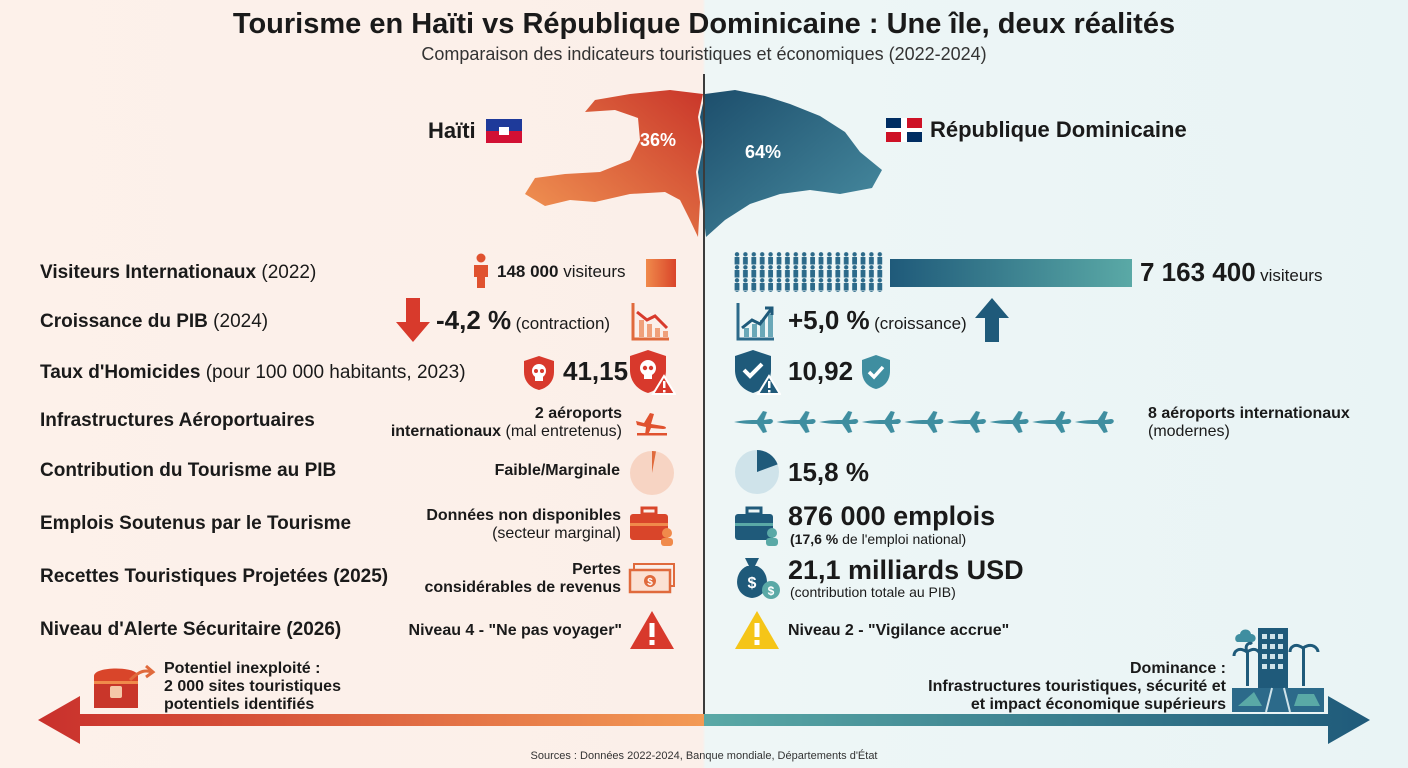  What do you see at coordinates (906, 570) in the screenshot?
I see `dr-revenue: 21,1 milliards USD` at bounding box center [906, 570].